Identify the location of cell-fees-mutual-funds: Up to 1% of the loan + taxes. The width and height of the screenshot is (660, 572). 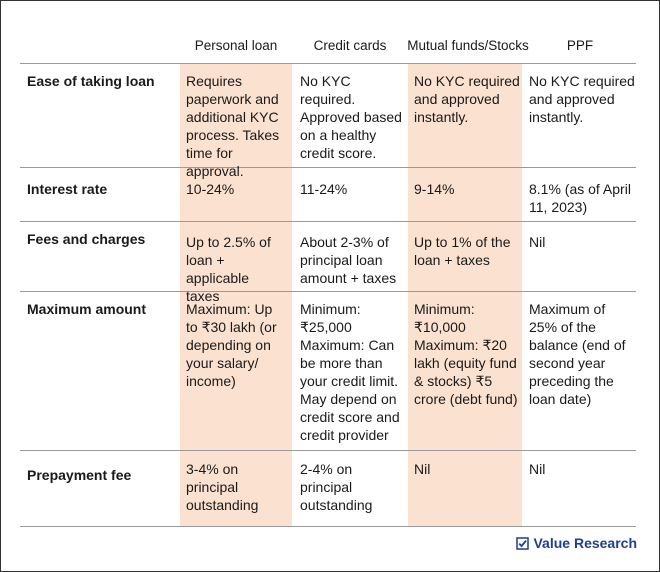
(462, 251).